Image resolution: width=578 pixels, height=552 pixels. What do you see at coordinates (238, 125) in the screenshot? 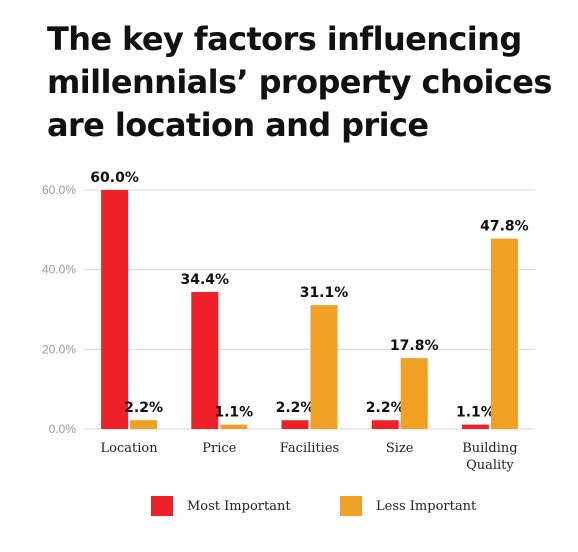
I see `chart-title-line-3: are location and price` at bounding box center [238, 125].